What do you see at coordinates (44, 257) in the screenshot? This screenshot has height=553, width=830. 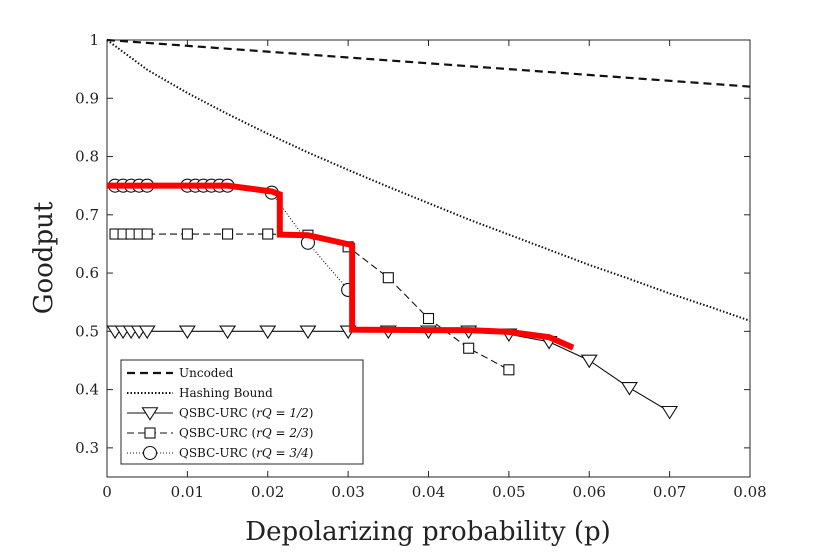 I see `y-axis-label: Goodput` at bounding box center [44, 257].